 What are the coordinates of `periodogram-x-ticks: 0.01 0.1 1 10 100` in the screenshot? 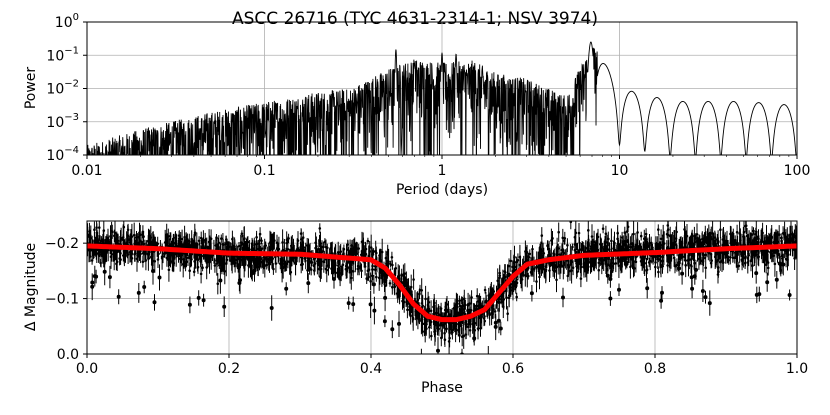 It's located at (440, 167).